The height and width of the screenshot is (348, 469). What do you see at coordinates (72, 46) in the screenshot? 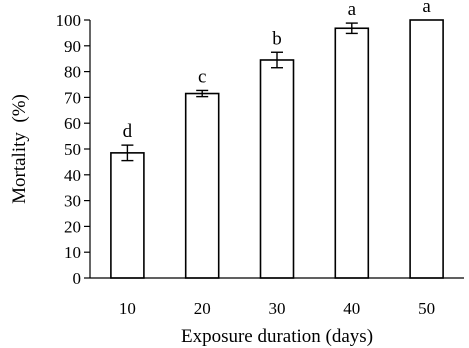
I see `y-tick-label: 90` at bounding box center [72, 46].